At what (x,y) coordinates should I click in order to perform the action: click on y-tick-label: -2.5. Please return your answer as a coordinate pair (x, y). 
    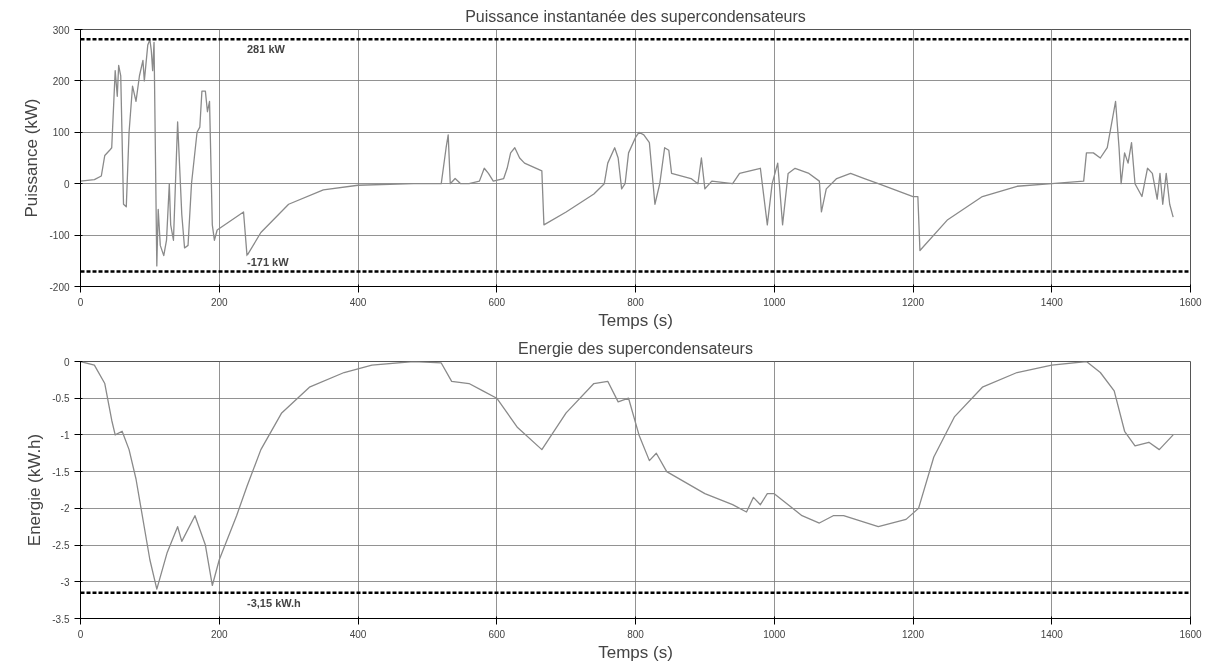
    Looking at the image, I should click on (61, 546).